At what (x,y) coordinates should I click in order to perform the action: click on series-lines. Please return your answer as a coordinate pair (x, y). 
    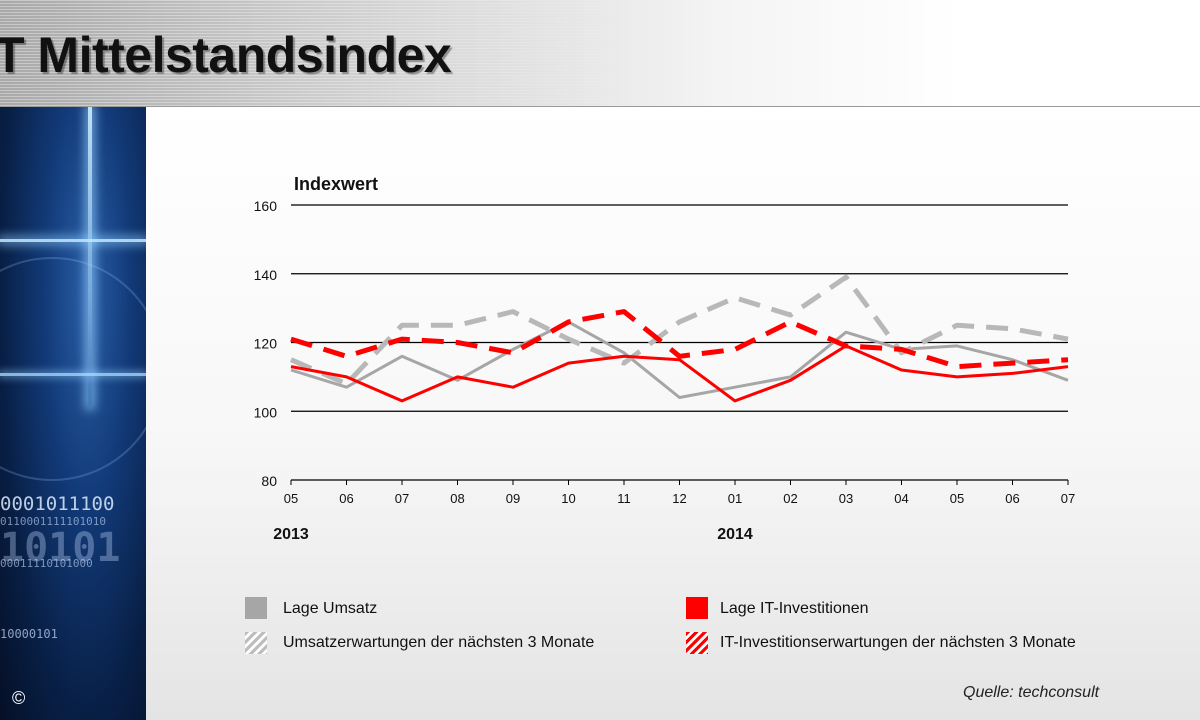
    Looking at the image, I should click on (679, 338).